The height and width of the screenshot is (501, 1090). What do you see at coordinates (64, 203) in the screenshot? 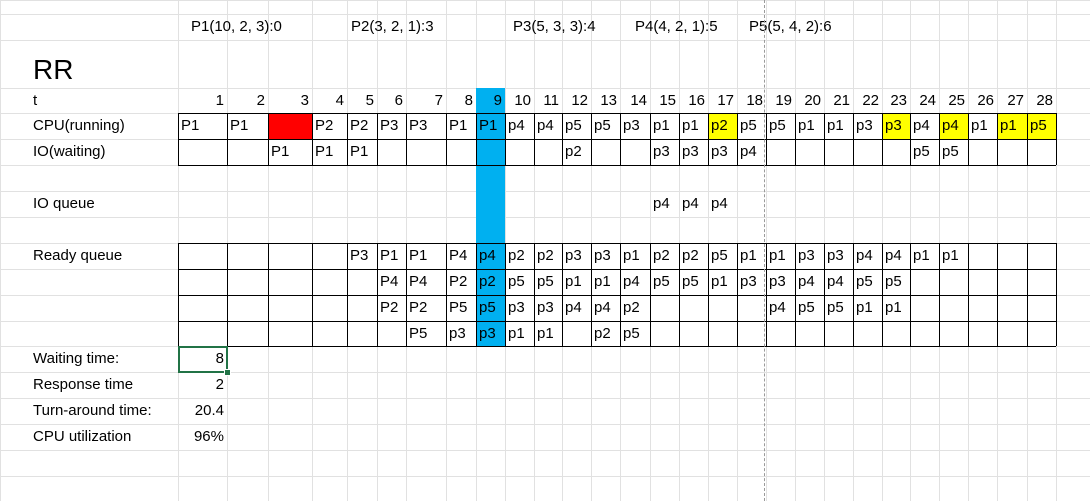
I see `row-label-io-queue: IO queue` at bounding box center [64, 203].